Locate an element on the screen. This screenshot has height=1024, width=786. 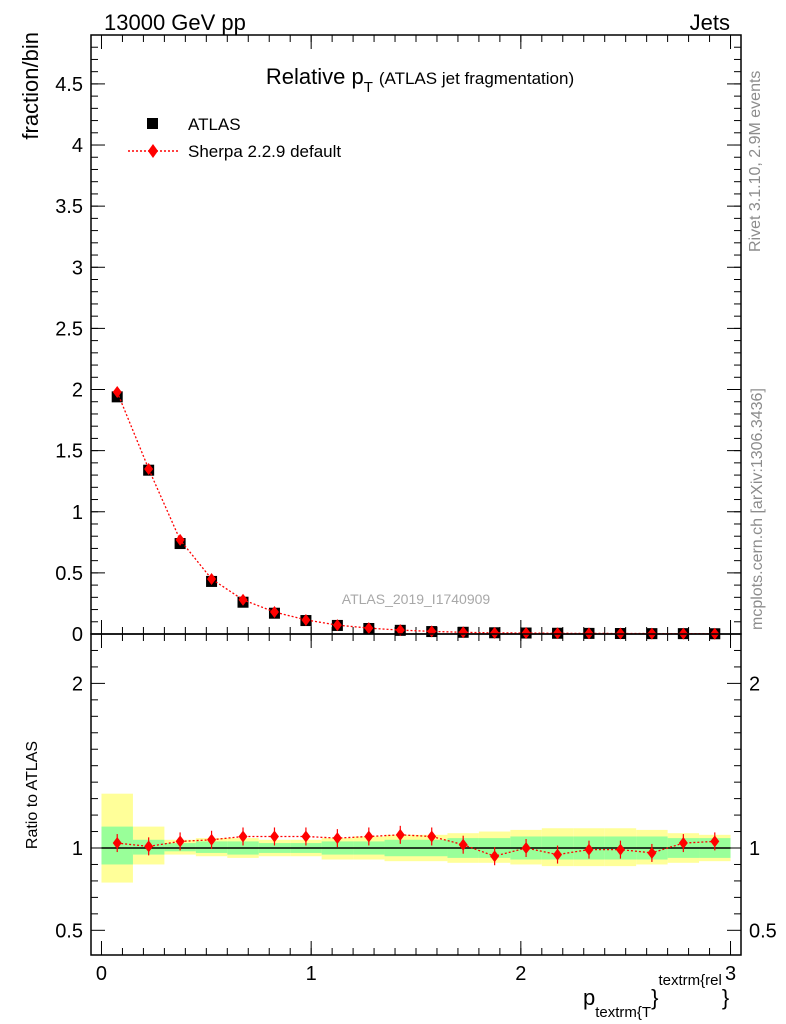
y-tick-label: 4 is located at coordinates (77, 146).